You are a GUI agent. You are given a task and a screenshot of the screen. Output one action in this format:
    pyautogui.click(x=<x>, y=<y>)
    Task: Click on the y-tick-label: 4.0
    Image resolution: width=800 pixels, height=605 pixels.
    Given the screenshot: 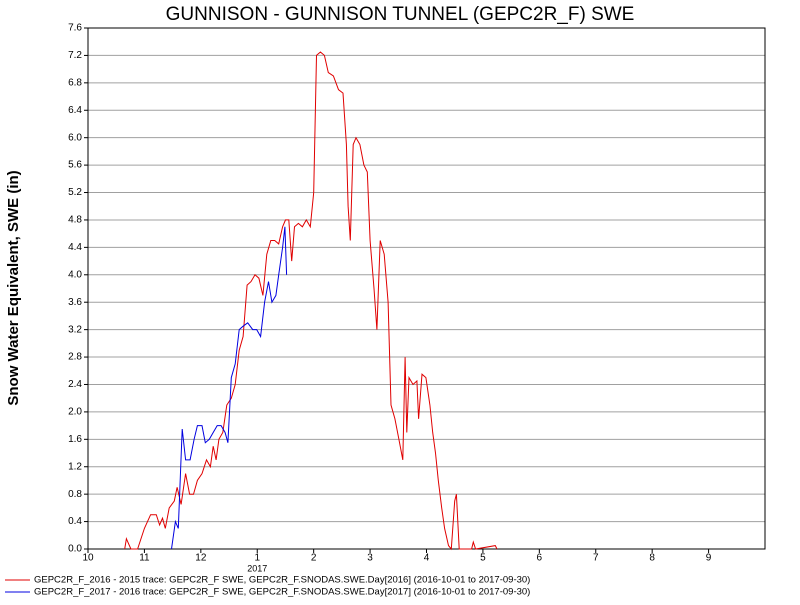 What is the action you would take?
    pyautogui.click(x=75, y=274)
    